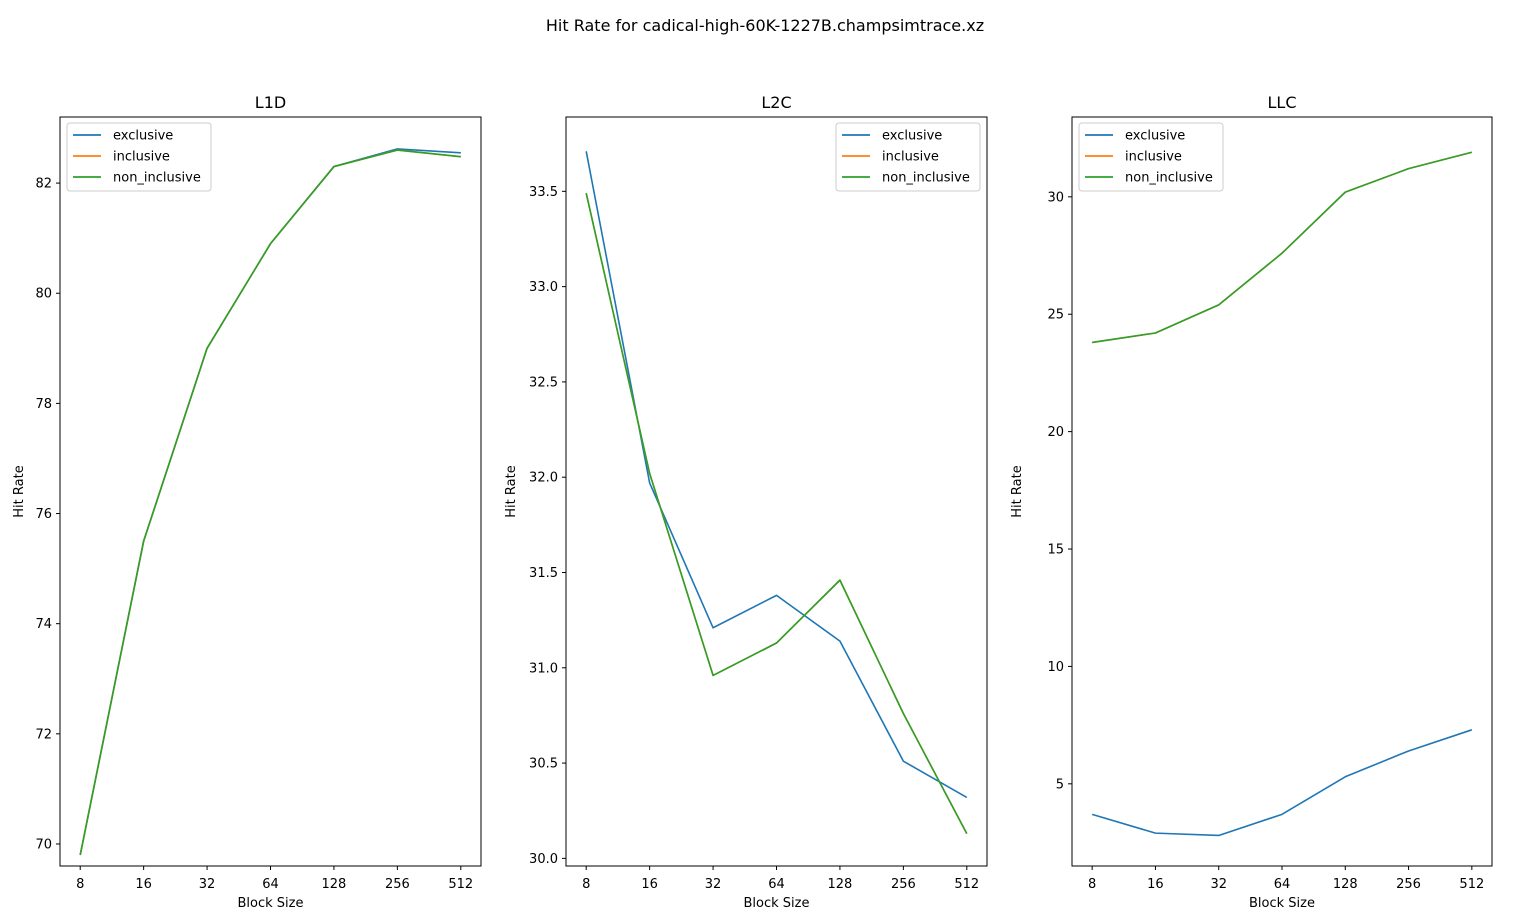 This screenshot has width=1530, height=917. Describe the element at coordinates (1282, 247) in the screenshot. I see `series-line-non_inclusive` at that location.